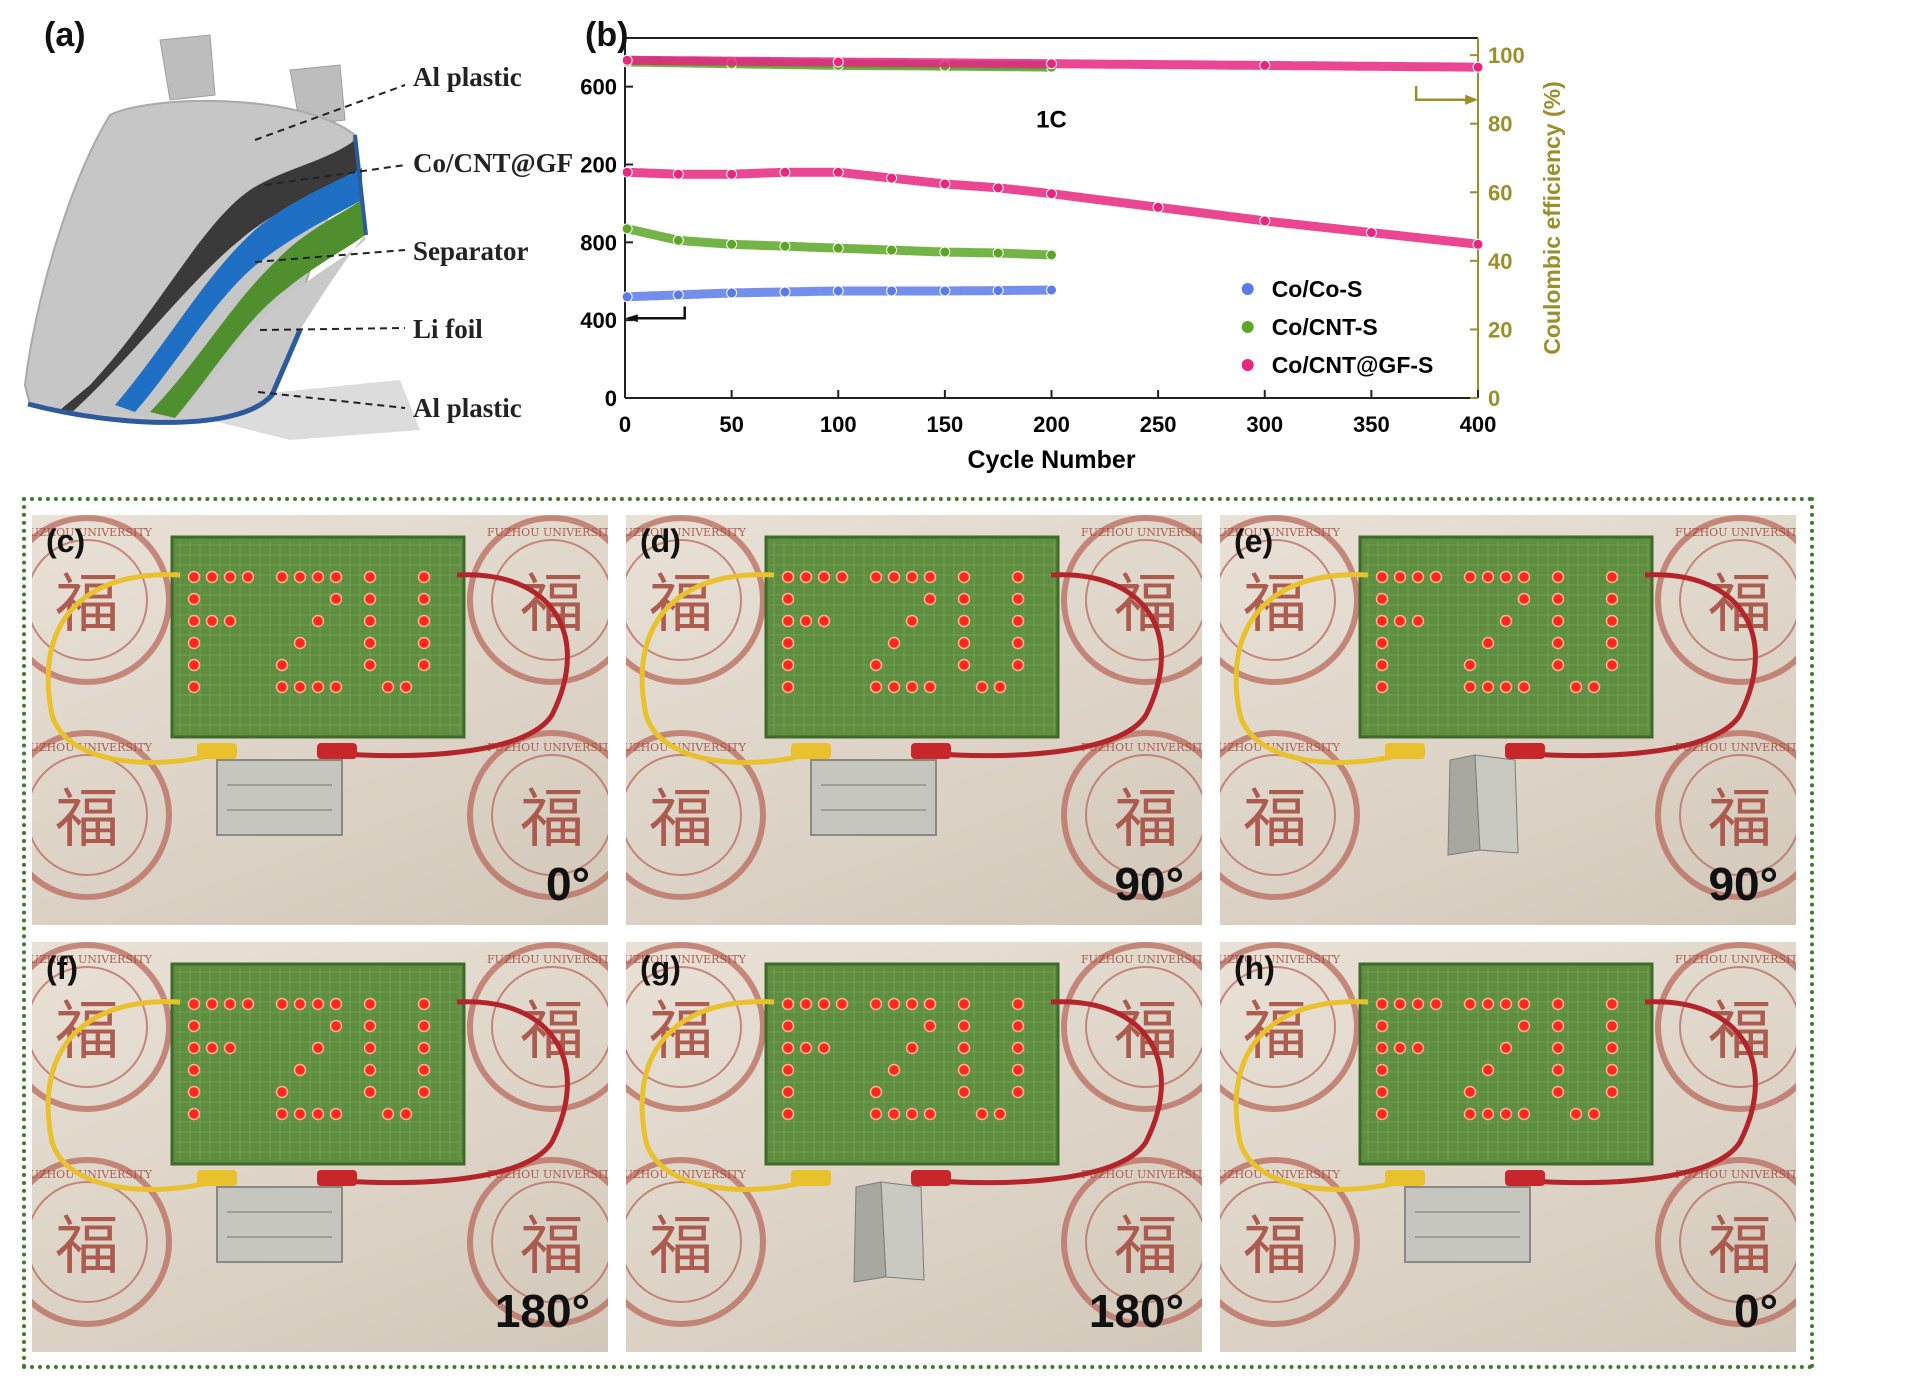 This screenshot has width=1915, height=1383. What do you see at coordinates (1264, 424) in the screenshot?
I see `x-tick-label: 300` at bounding box center [1264, 424].